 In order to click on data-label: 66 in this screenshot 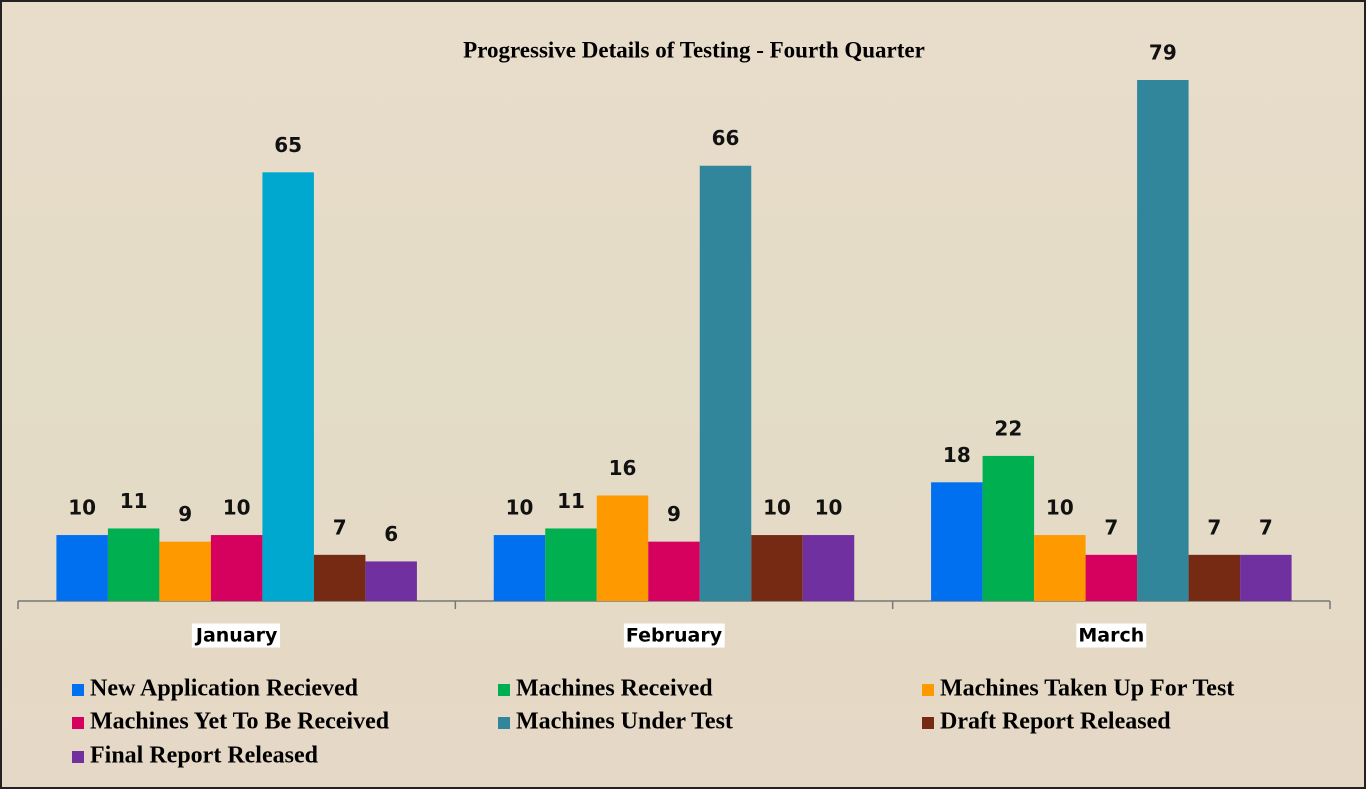, I will do `click(726, 138)`.